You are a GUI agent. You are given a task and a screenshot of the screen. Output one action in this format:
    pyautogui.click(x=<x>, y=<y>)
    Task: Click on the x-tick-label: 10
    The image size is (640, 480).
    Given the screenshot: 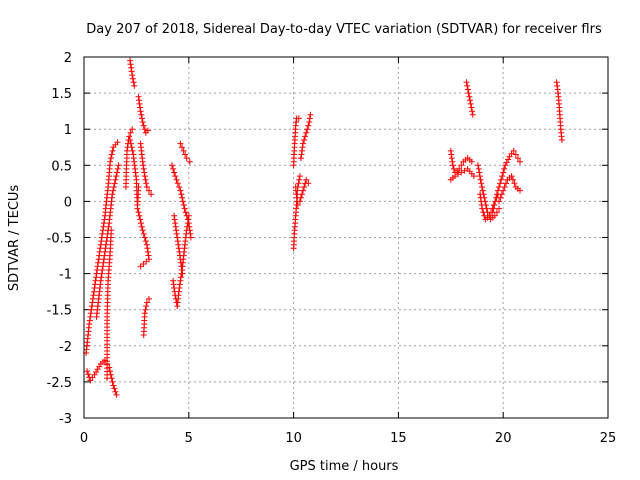 What is the action you would take?
    pyautogui.click(x=293, y=438)
    